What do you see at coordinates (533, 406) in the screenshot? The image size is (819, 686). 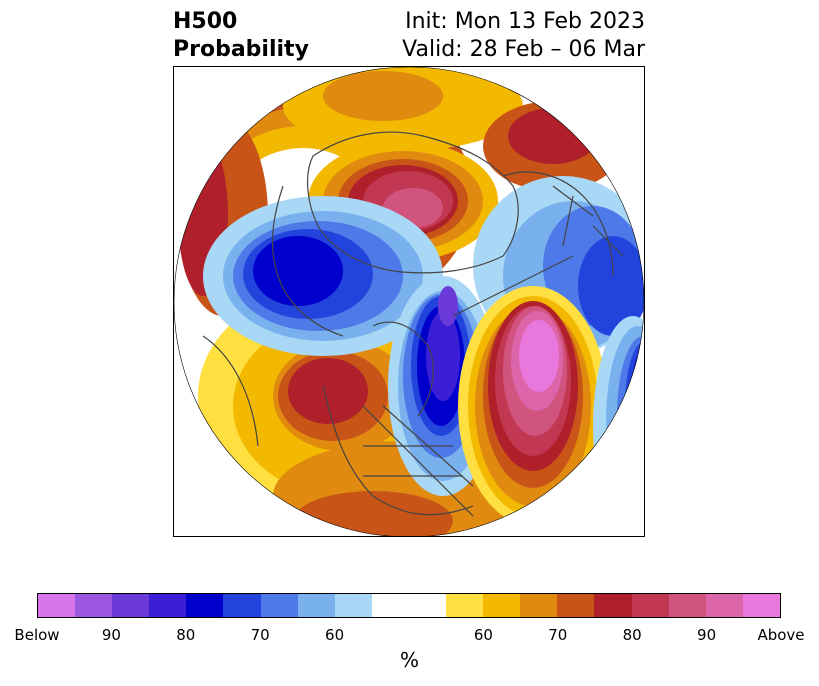 I see `atlantic-high` at bounding box center [533, 406].